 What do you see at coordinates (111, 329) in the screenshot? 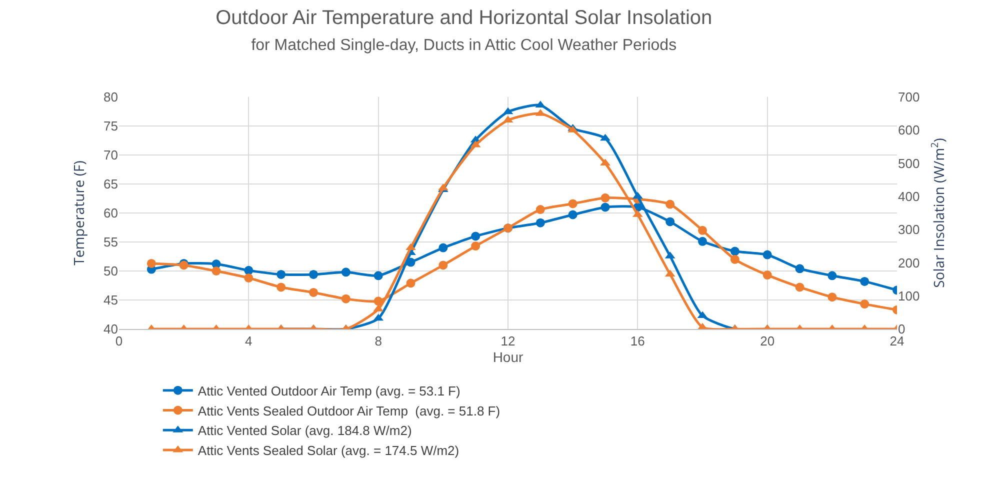
I see `y-tick-label: 40` at bounding box center [111, 329].